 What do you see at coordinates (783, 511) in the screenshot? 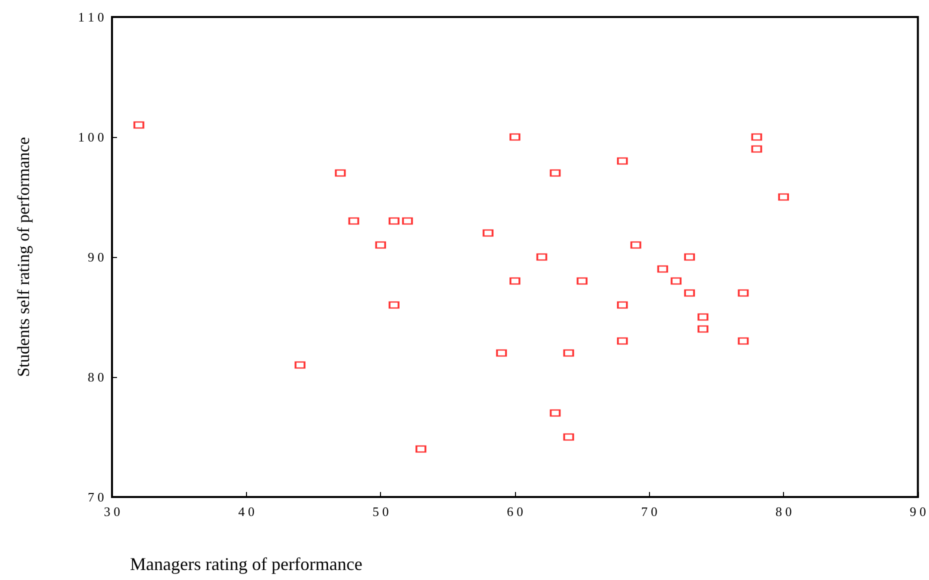
I see `x-tick-label: 8 0` at bounding box center [783, 511].